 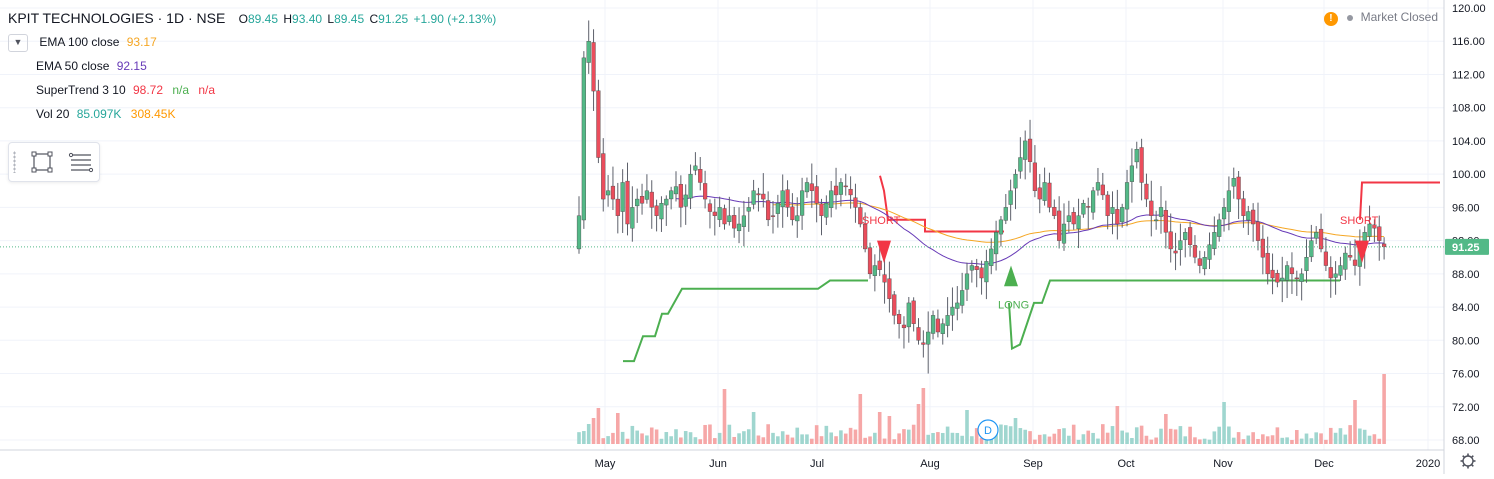 I want to click on drawing-toolbox, so click(x=54, y=162).